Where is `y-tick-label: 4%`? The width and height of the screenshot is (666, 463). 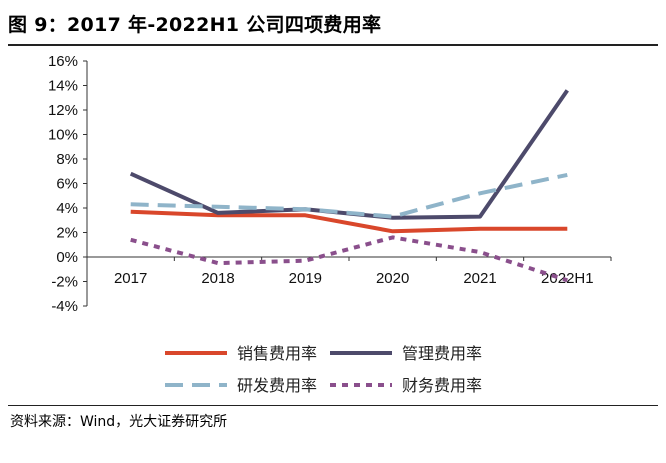
y-tick-label: 4% is located at coordinates (67, 208).